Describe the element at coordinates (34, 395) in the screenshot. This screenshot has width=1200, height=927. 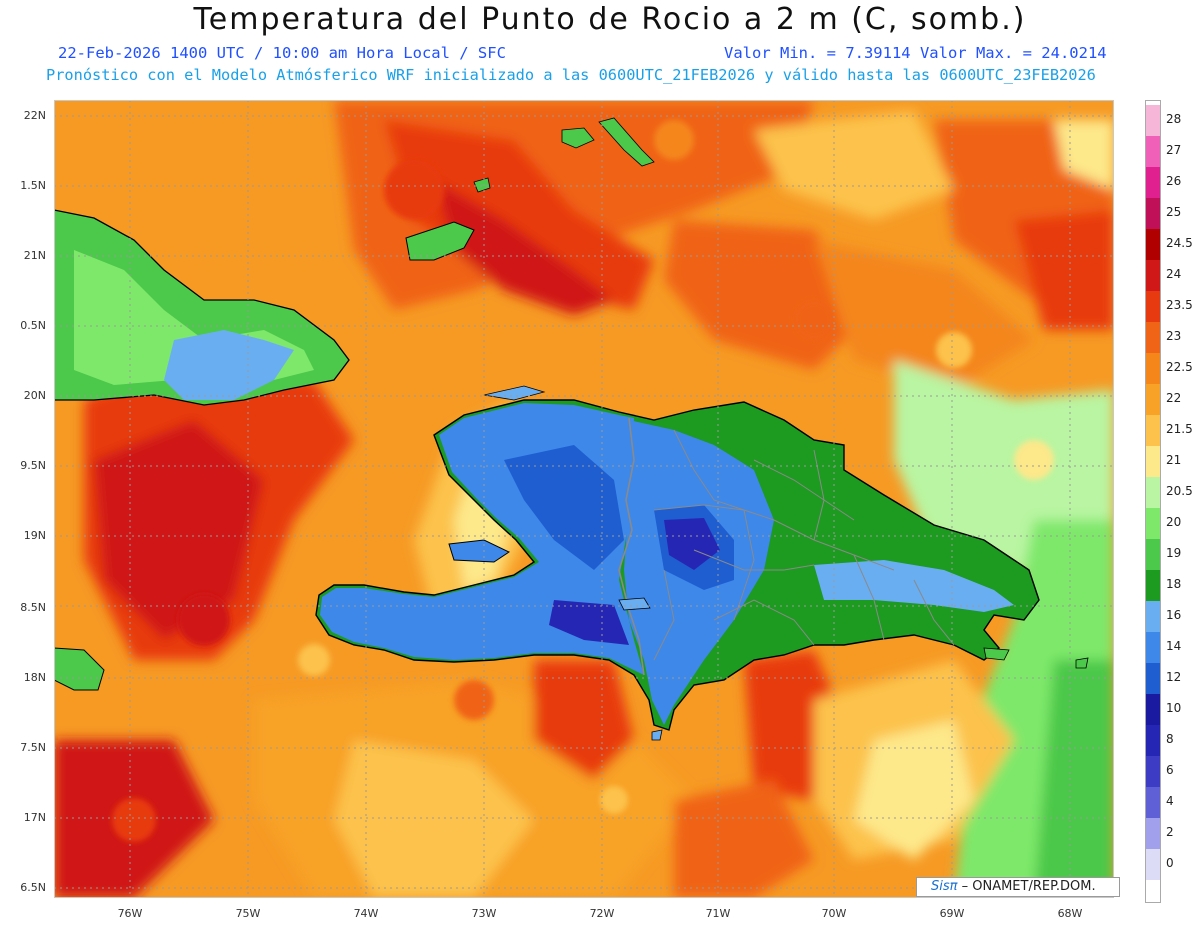
I see `lat-label: 20N` at that location.